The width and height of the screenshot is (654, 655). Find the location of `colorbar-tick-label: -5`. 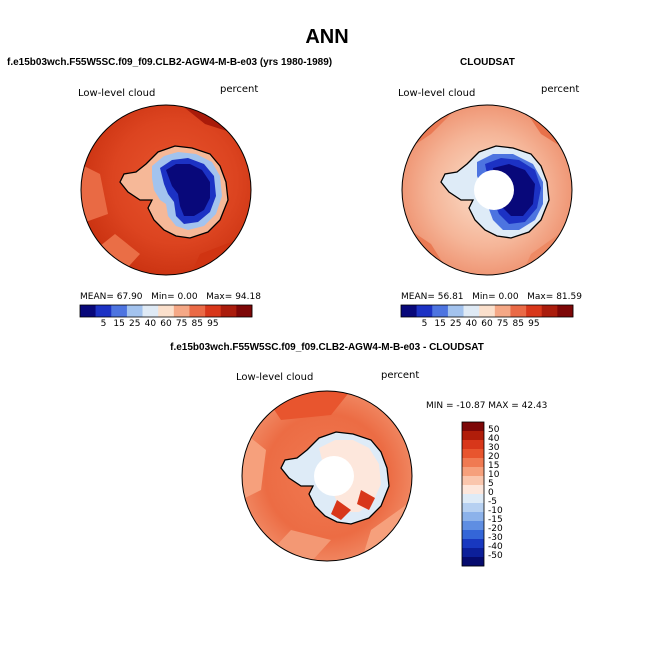

colorbar-tick-label: -5 is located at coordinates (492, 502).